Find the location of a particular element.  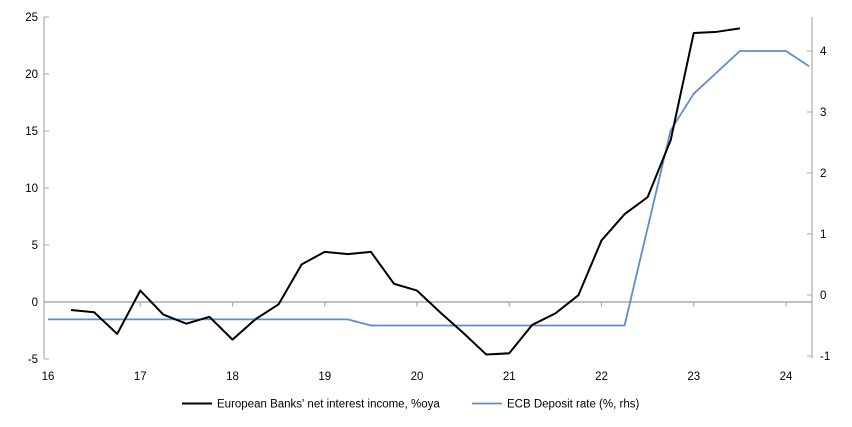

left-axis-label: 5 is located at coordinates (35, 246).